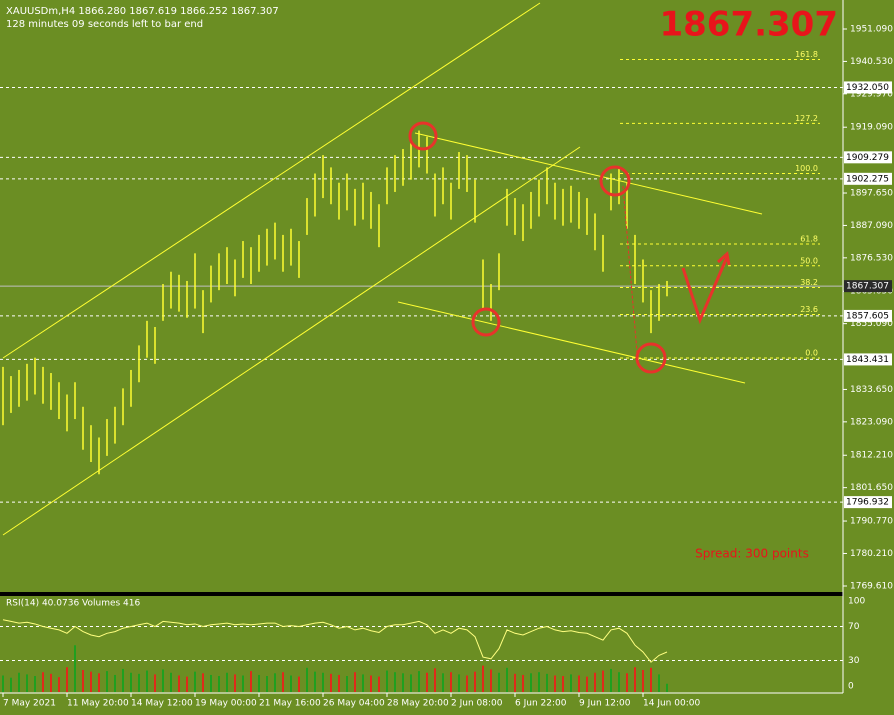  Describe the element at coordinates (806, 54) in the screenshot. I see `fib-label: 161.8` at that location.